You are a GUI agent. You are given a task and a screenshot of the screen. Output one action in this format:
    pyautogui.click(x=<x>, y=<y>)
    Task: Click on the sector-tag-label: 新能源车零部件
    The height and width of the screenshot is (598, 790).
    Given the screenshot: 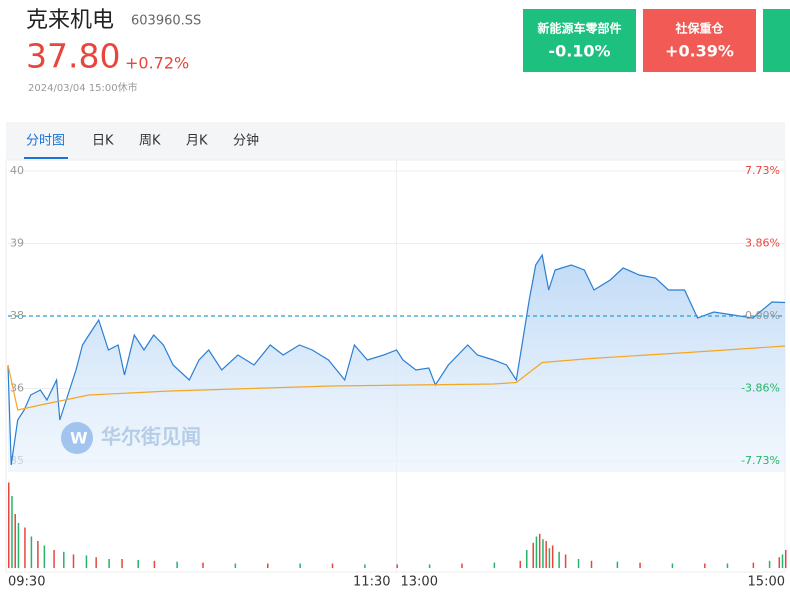 What is the action you would take?
    pyautogui.click(x=579, y=28)
    